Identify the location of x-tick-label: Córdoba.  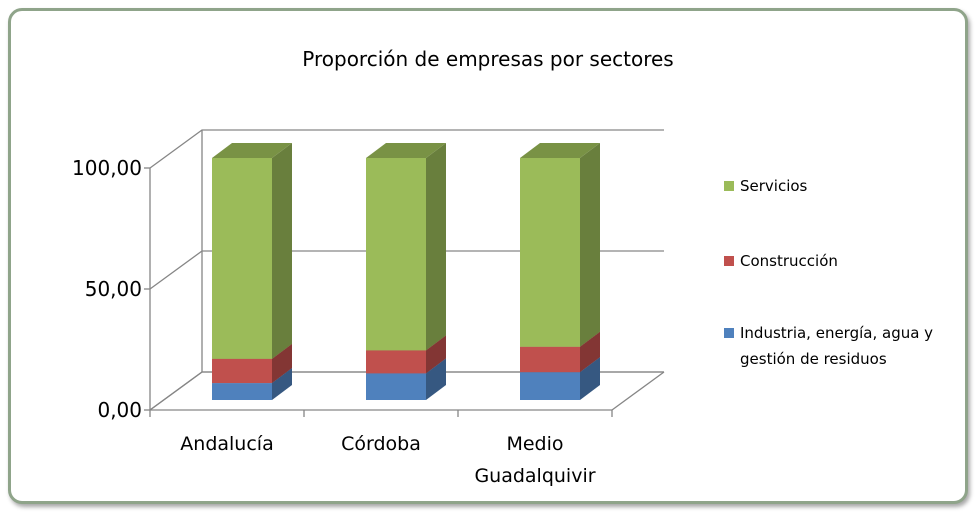
(381, 444).